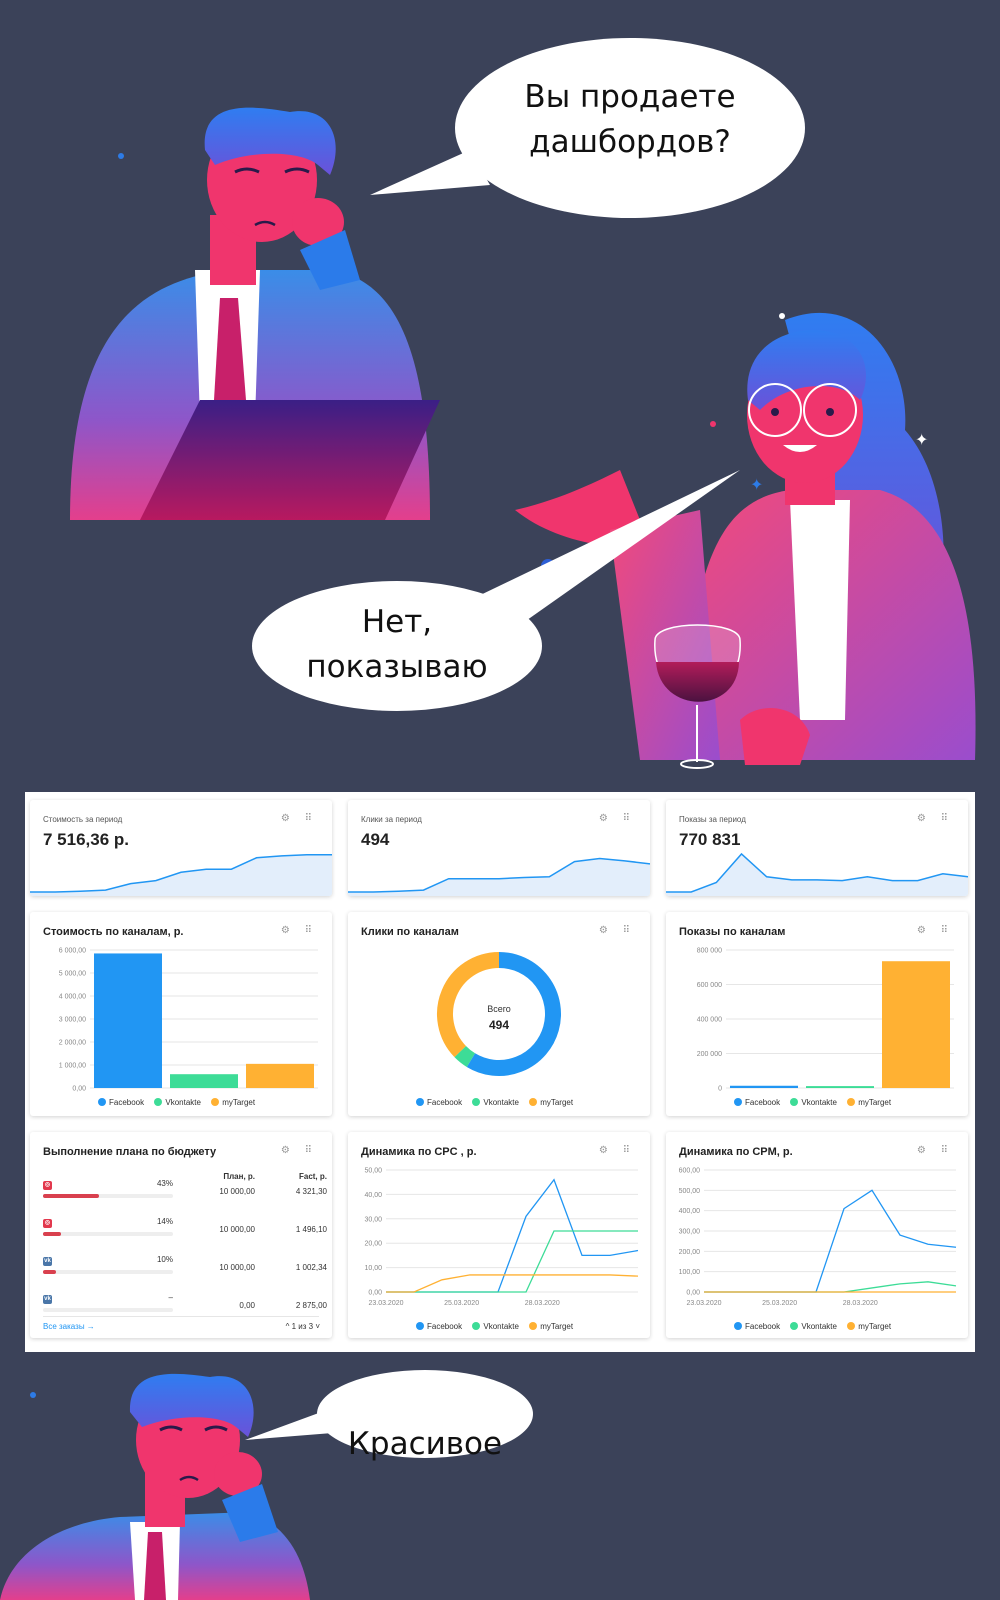 The height and width of the screenshot is (1600, 1000). What do you see at coordinates (709, 951) in the screenshot?
I see `y-tick-label: 800 000` at bounding box center [709, 951].